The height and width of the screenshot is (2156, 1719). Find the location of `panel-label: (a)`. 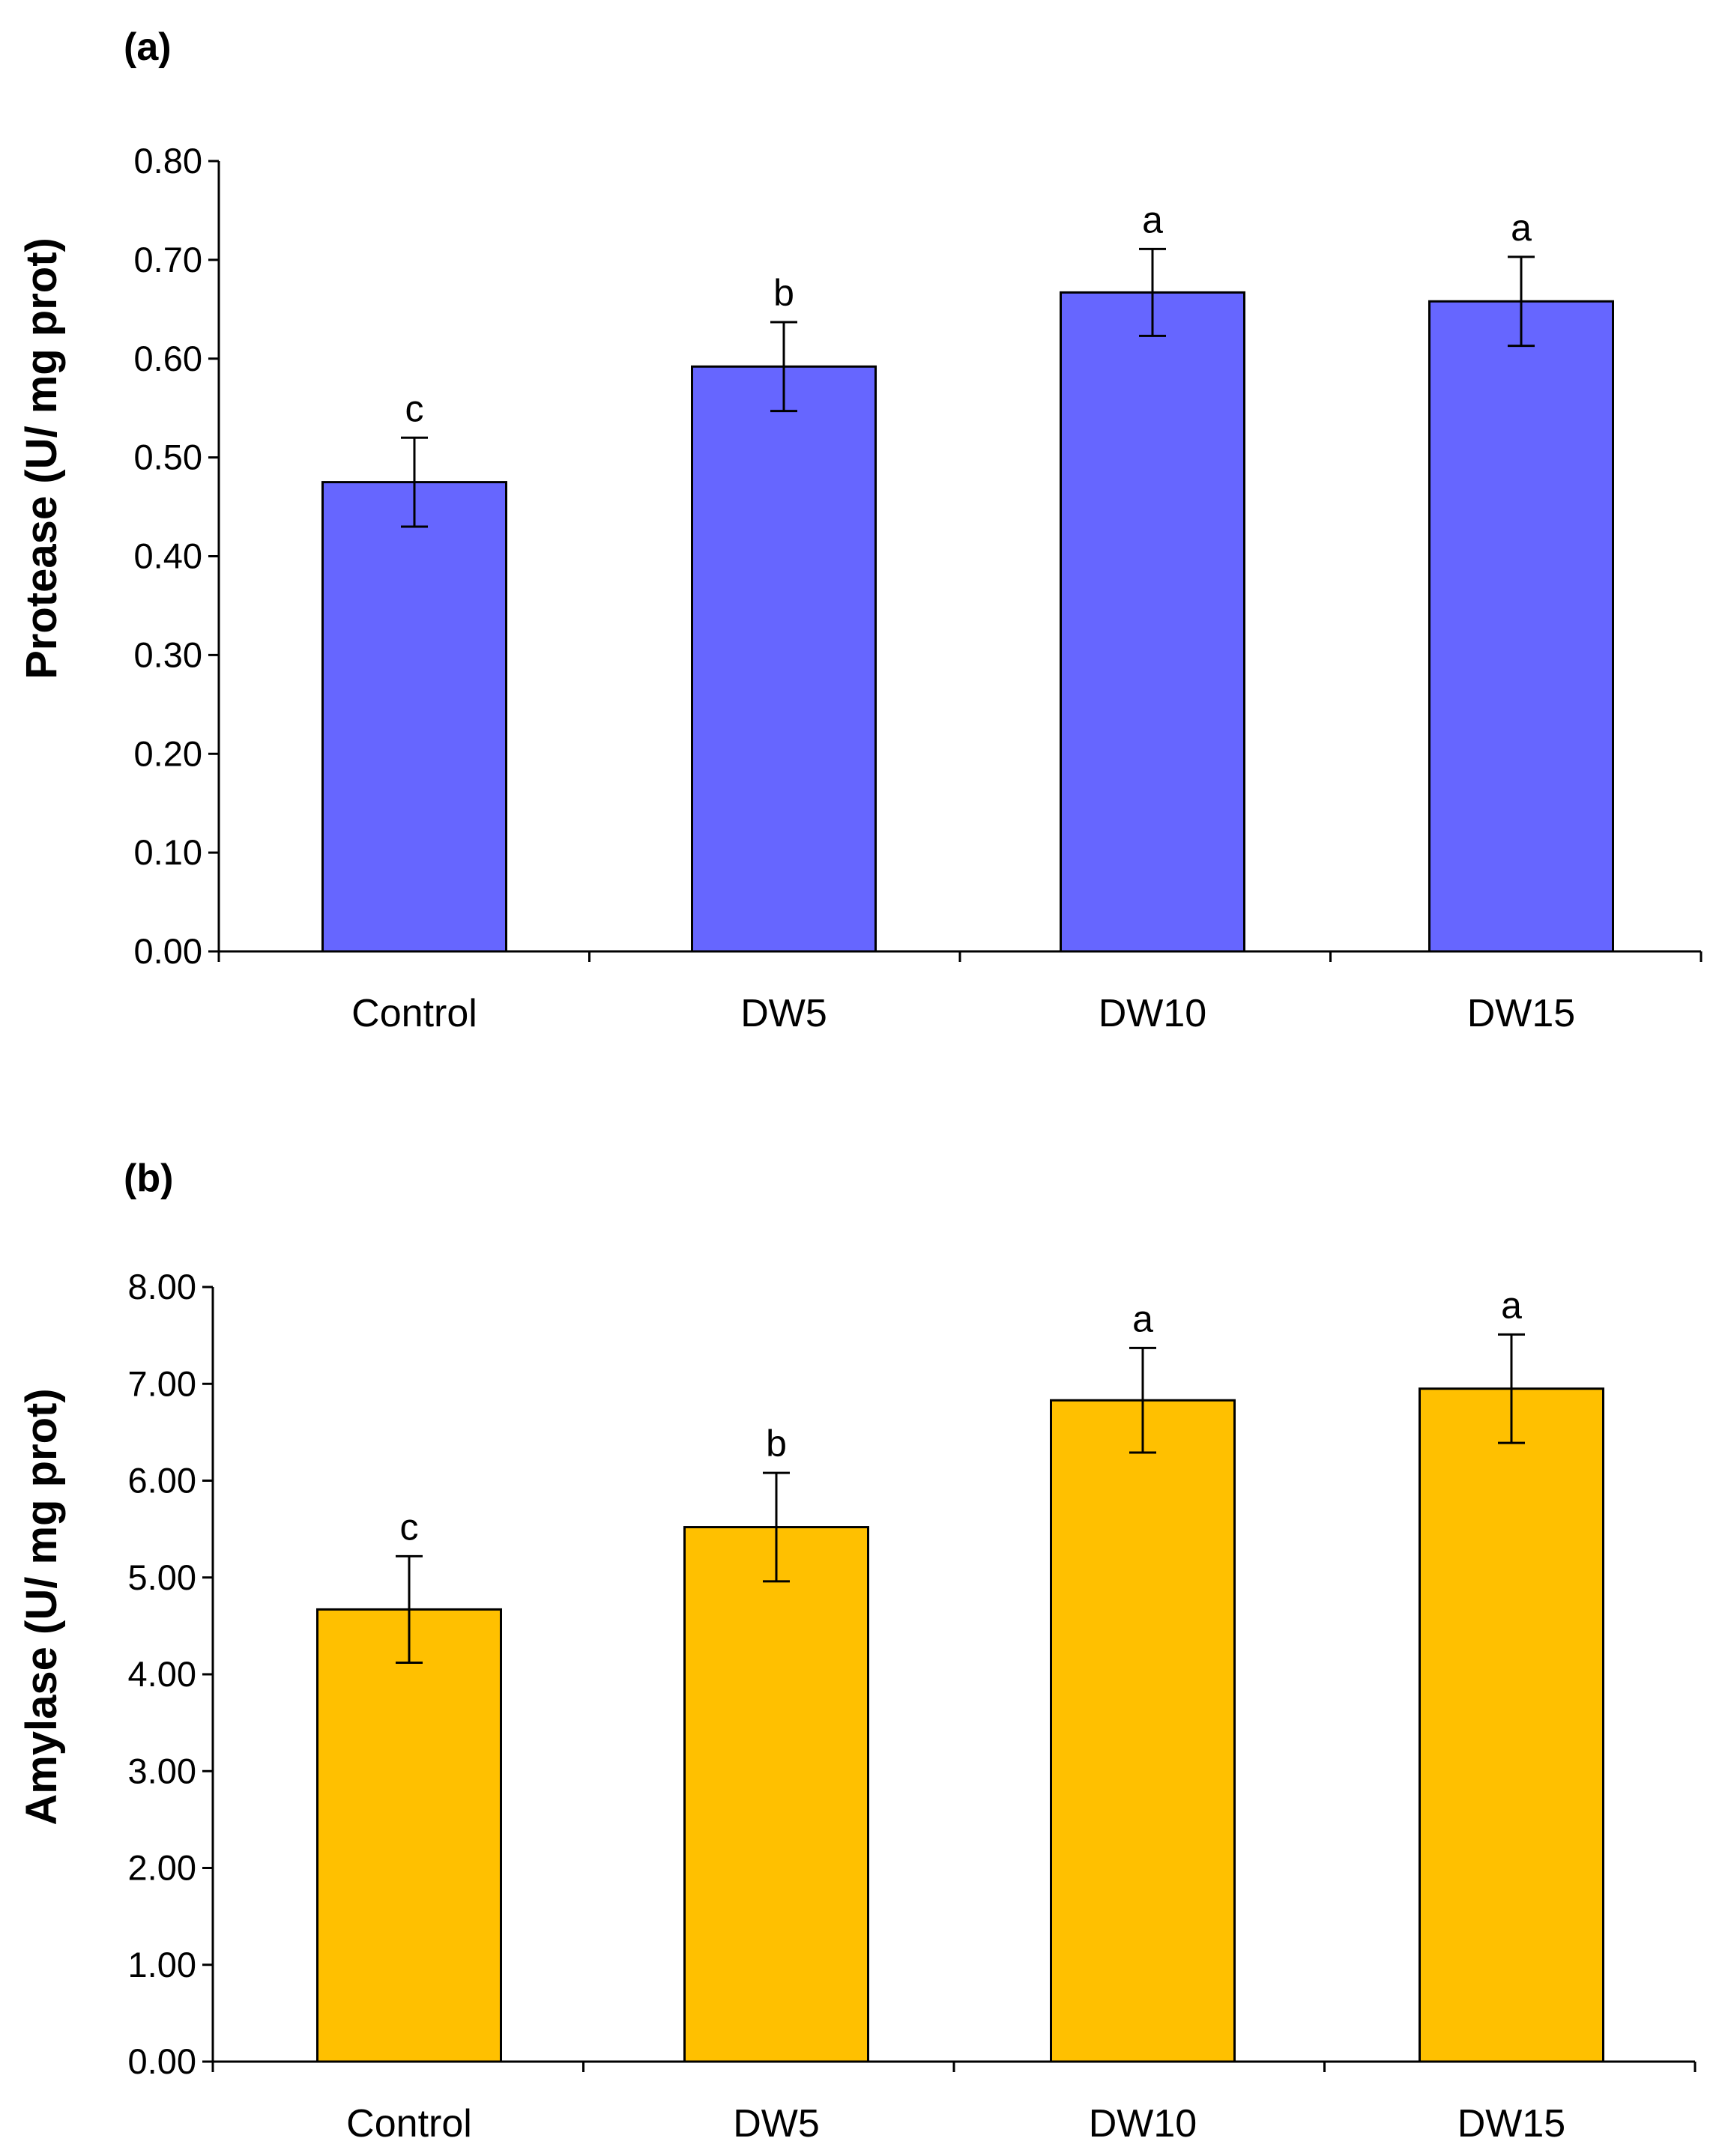

panel-label: (a) is located at coordinates (148, 47).